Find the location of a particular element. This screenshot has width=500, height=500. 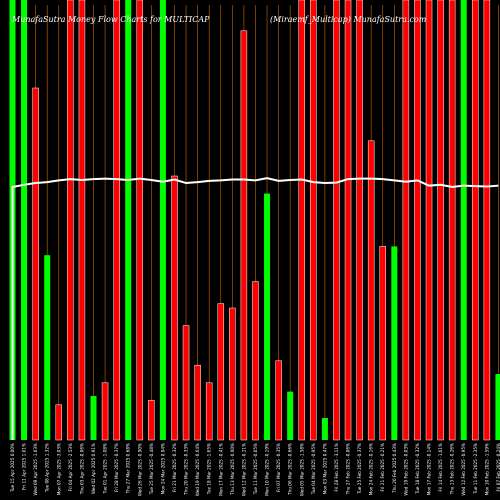

x-tick-label: Mon 07 Apr 2025 -3.03% is located at coordinates (58, 469).